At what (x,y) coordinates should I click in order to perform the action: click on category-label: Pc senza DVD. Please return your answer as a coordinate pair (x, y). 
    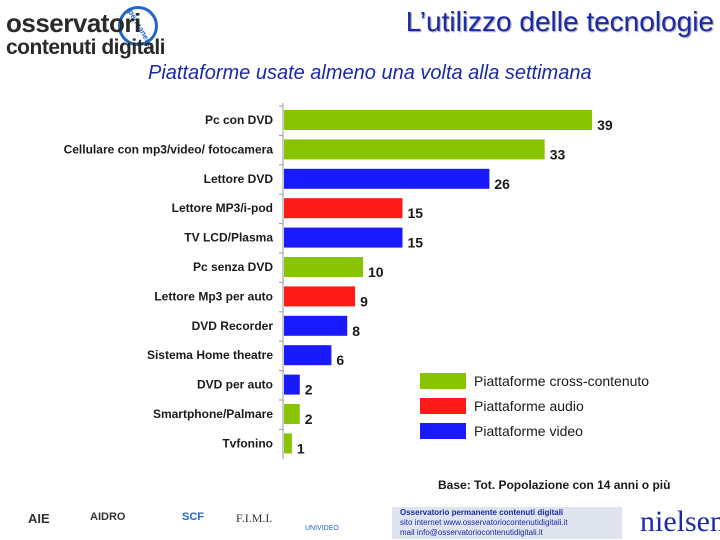
    Looking at the image, I should click on (233, 267).